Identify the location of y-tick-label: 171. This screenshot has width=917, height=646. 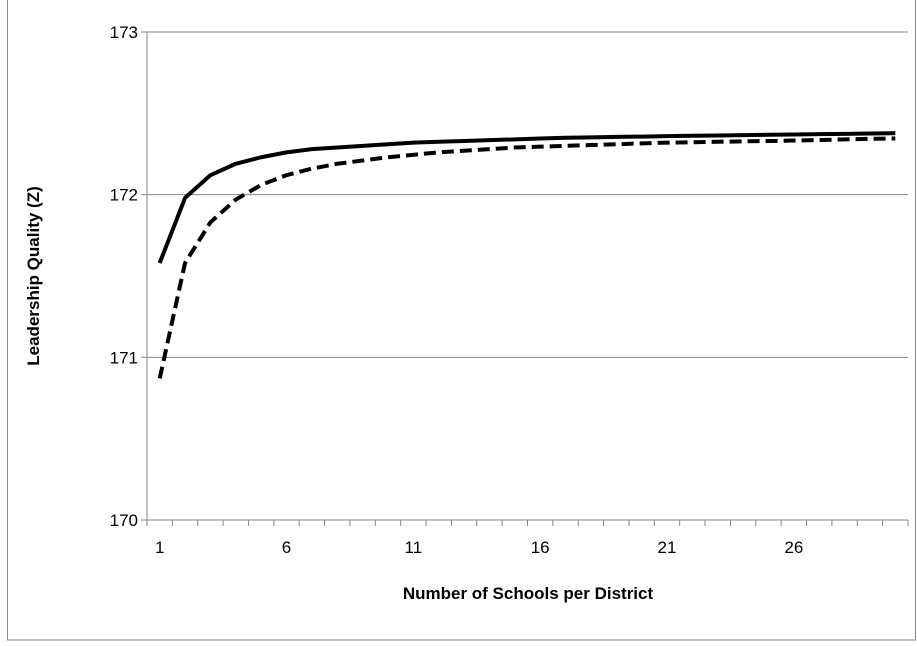
(124, 357).